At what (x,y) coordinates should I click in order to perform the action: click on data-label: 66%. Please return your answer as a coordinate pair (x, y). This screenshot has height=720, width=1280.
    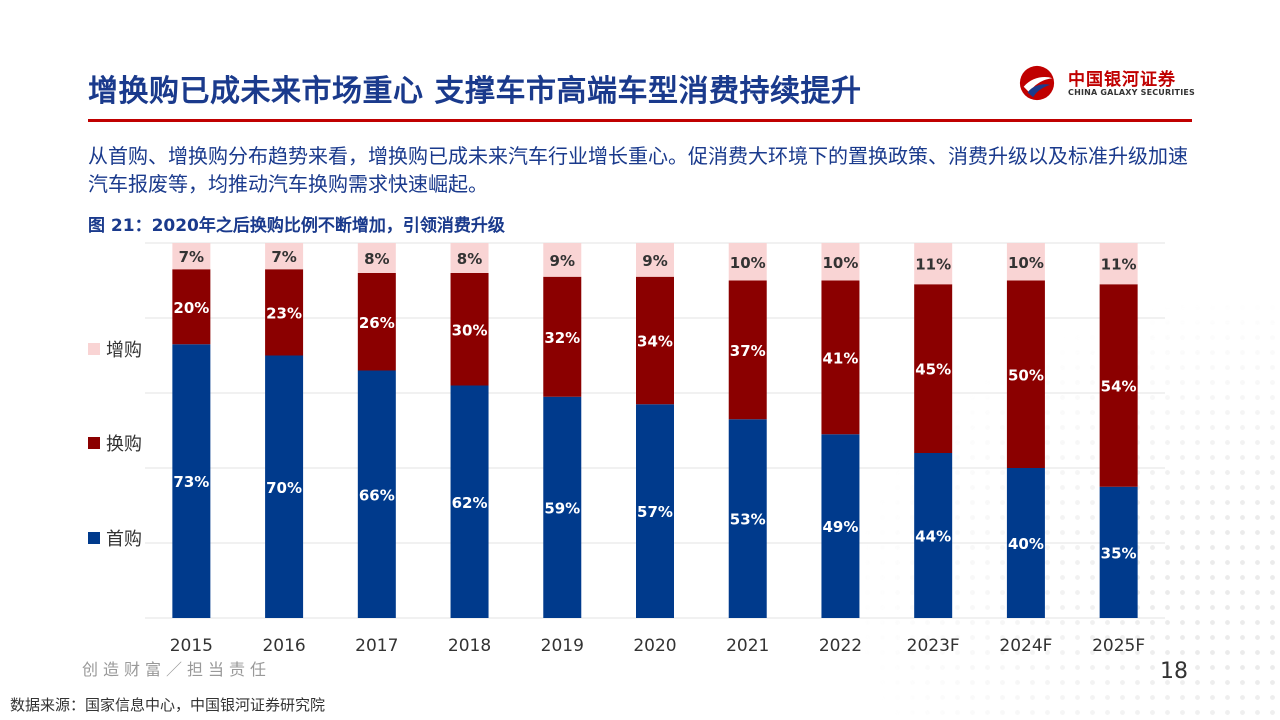
    Looking at the image, I should click on (377, 495).